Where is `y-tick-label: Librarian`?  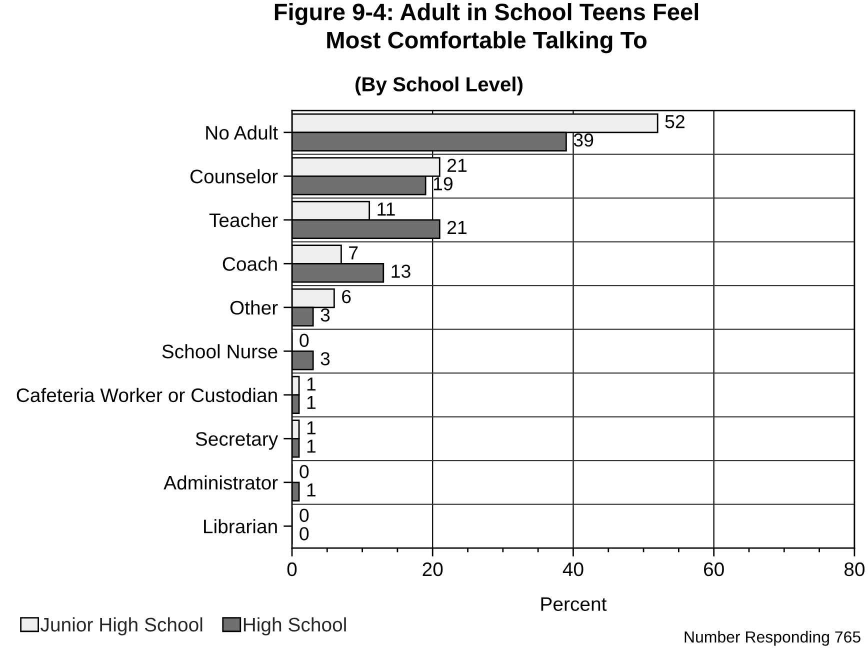
y-tick-label: Librarian is located at coordinates (240, 526).